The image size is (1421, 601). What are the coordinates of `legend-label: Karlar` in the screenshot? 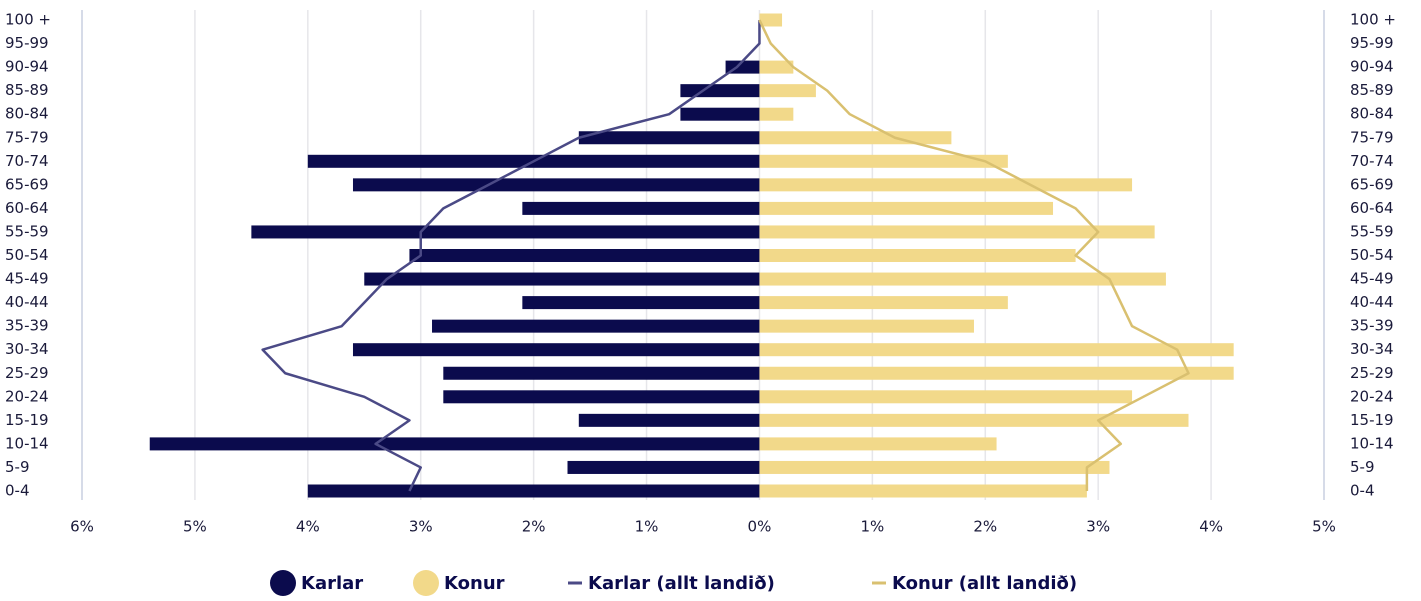 It's located at (332, 583).